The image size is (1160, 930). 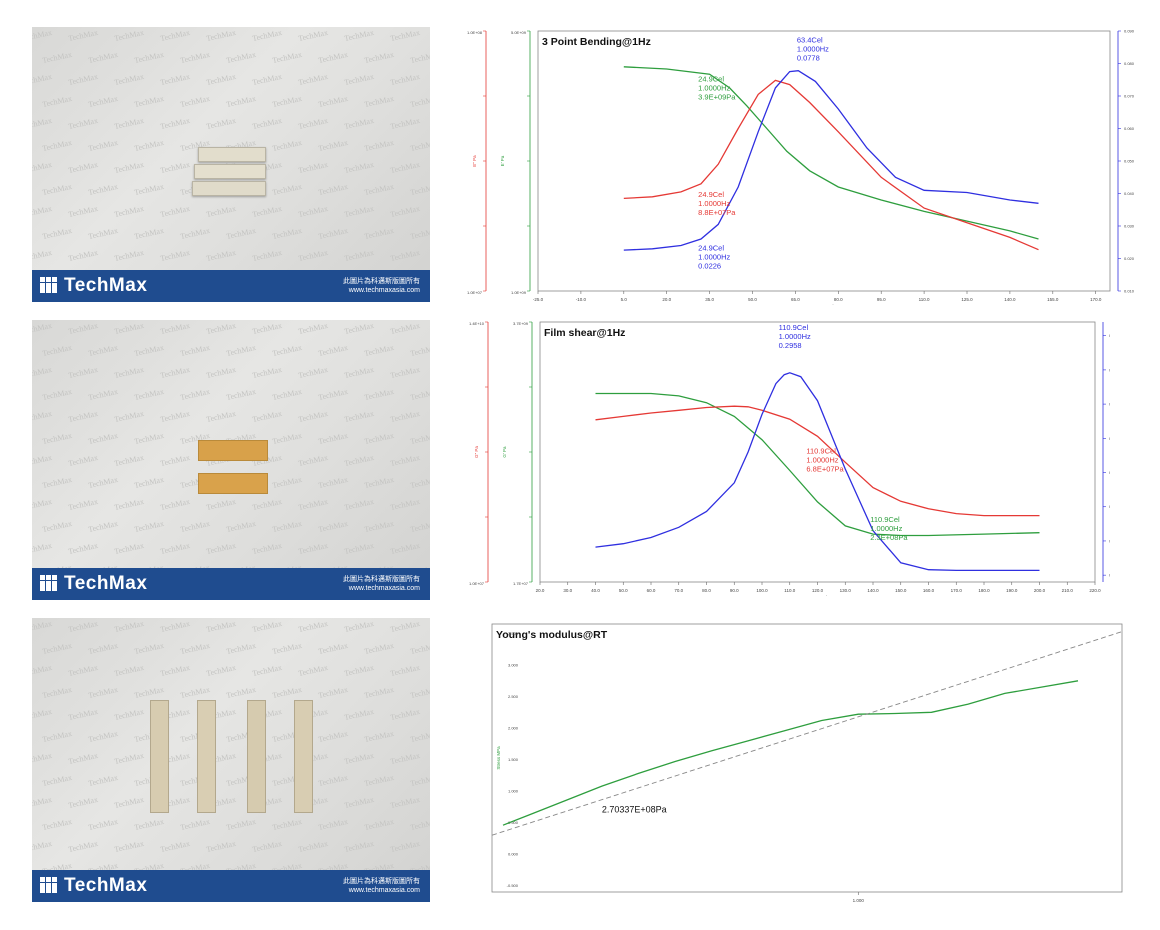 I want to click on y-axis-title: Stress MPa, so click(x=498, y=758).